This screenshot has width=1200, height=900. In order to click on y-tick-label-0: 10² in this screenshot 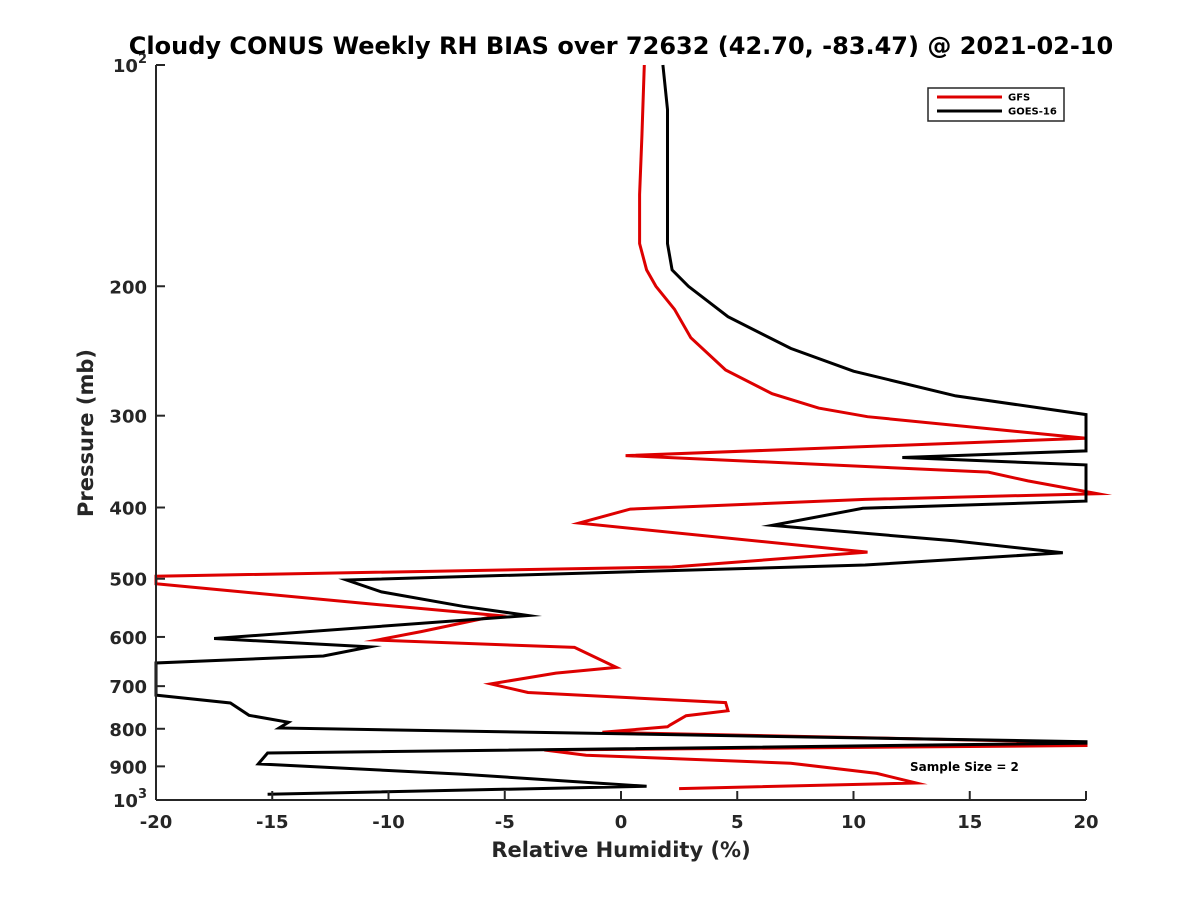, I will do `click(130, 64)`.